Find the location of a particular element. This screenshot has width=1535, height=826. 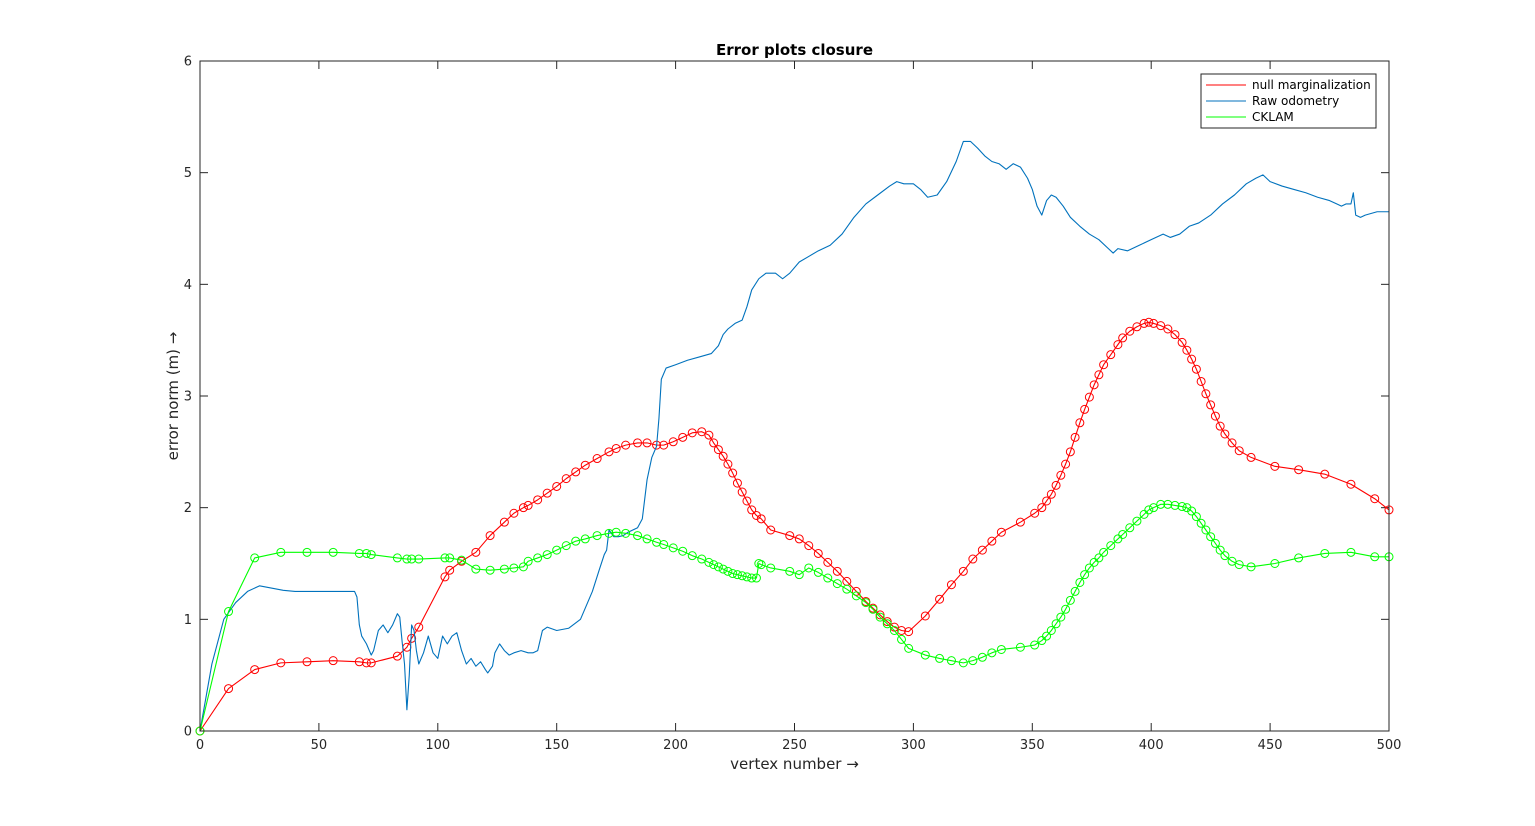

y-tick-label: 4 is located at coordinates (188, 285).